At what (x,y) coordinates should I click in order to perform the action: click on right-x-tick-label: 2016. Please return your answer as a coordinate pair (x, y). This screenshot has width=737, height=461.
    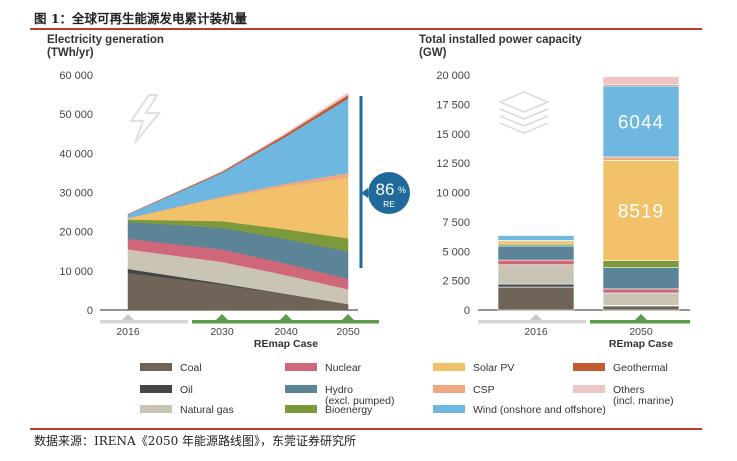
    Looking at the image, I should click on (536, 332).